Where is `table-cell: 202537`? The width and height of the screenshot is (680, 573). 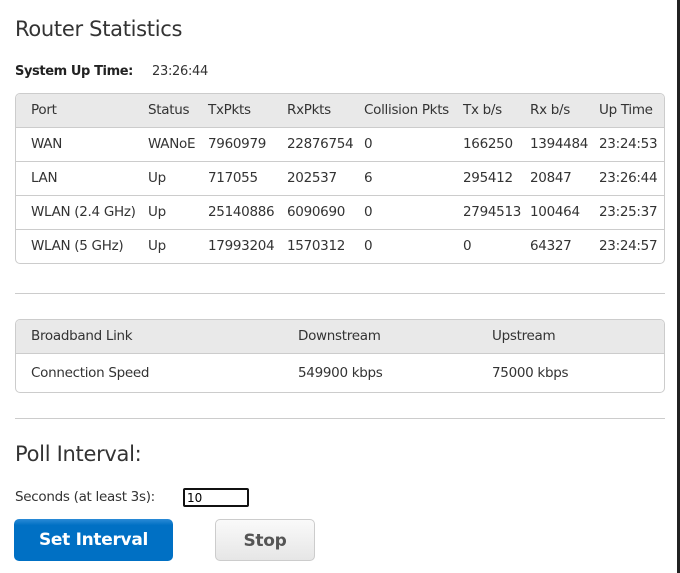
table-cell: 202537 is located at coordinates (312, 178).